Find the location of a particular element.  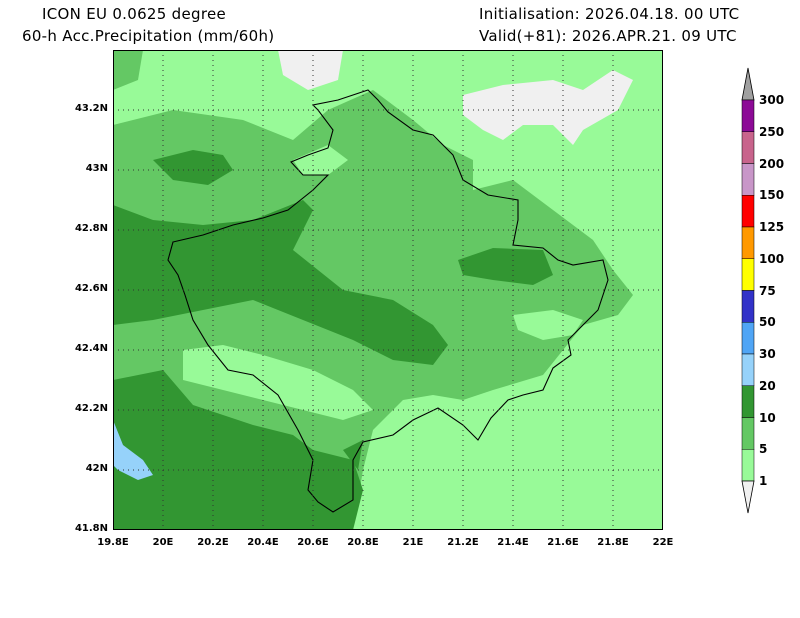

colorbar-label: 200 is located at coordinates (772, 163).